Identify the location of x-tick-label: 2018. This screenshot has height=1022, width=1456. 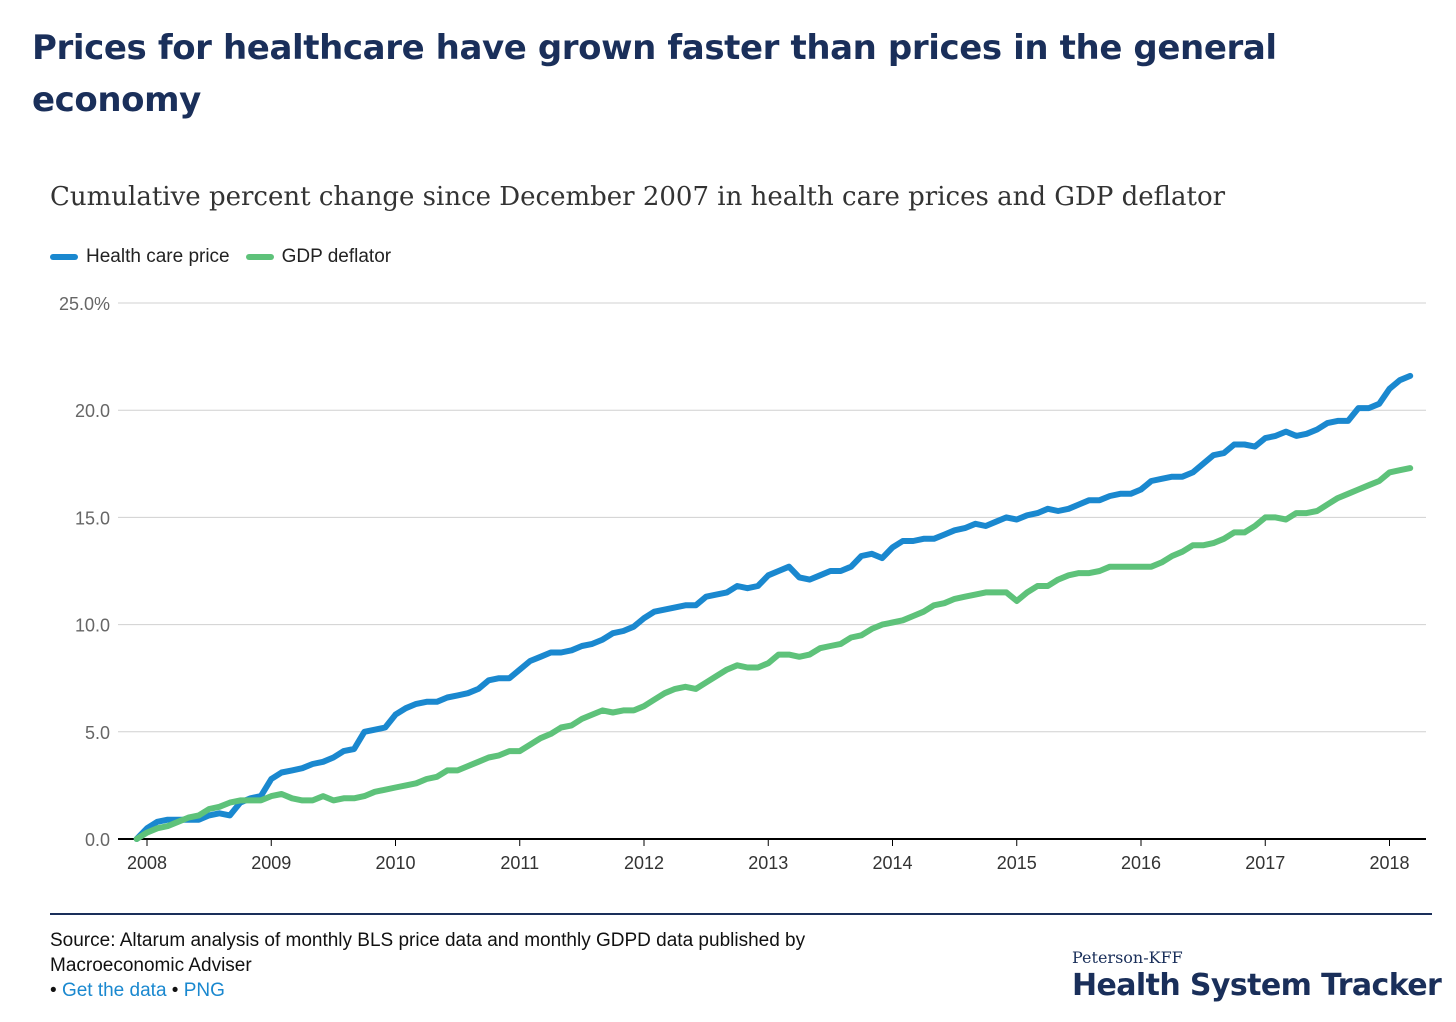
(1389, 863).